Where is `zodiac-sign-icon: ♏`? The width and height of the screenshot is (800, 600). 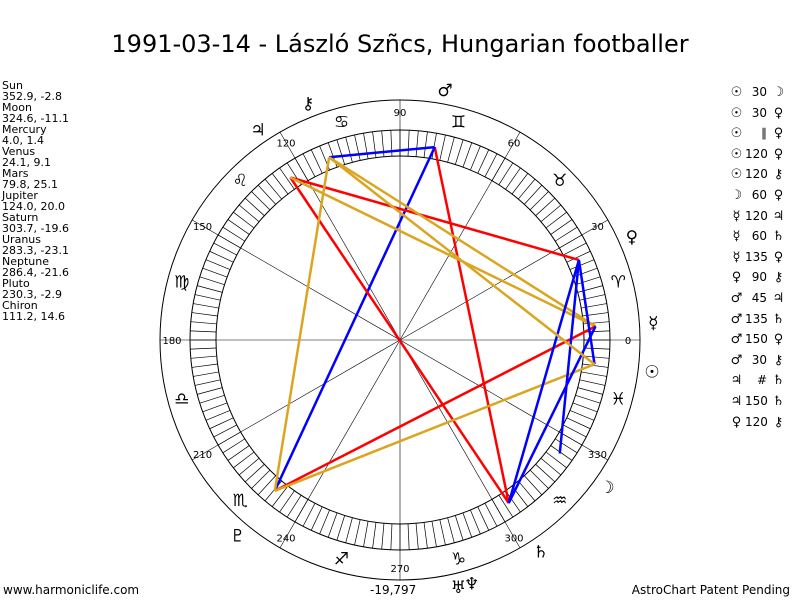 zodiac-sign-icon: ♏ is located at coordinates (240, 501).